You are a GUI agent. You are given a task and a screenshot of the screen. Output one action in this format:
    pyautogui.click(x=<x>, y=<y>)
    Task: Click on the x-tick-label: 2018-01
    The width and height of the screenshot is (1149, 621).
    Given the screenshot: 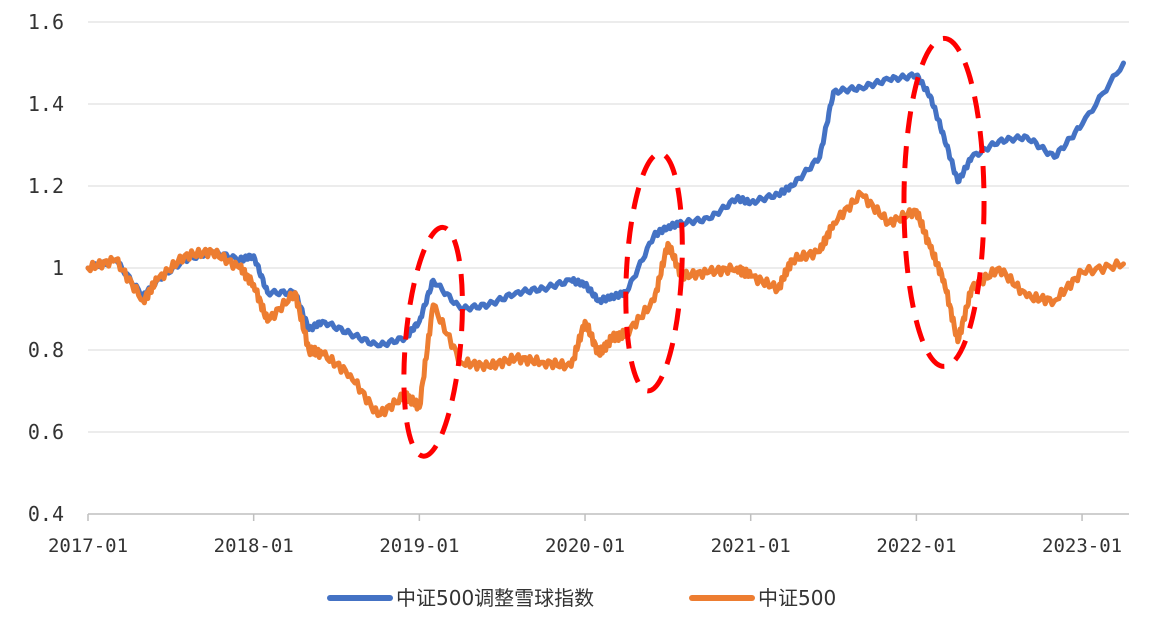 What is the action you would take?
    pyautogui.click(x=254, y=546)
    